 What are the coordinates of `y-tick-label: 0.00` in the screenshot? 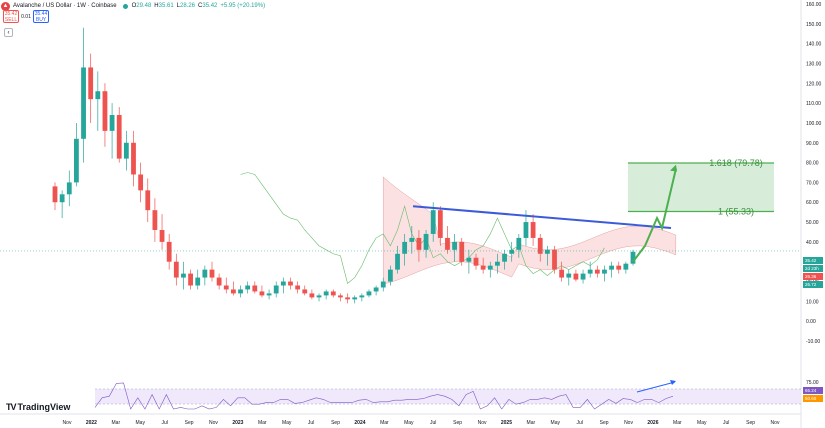 It's located at (811, 322).